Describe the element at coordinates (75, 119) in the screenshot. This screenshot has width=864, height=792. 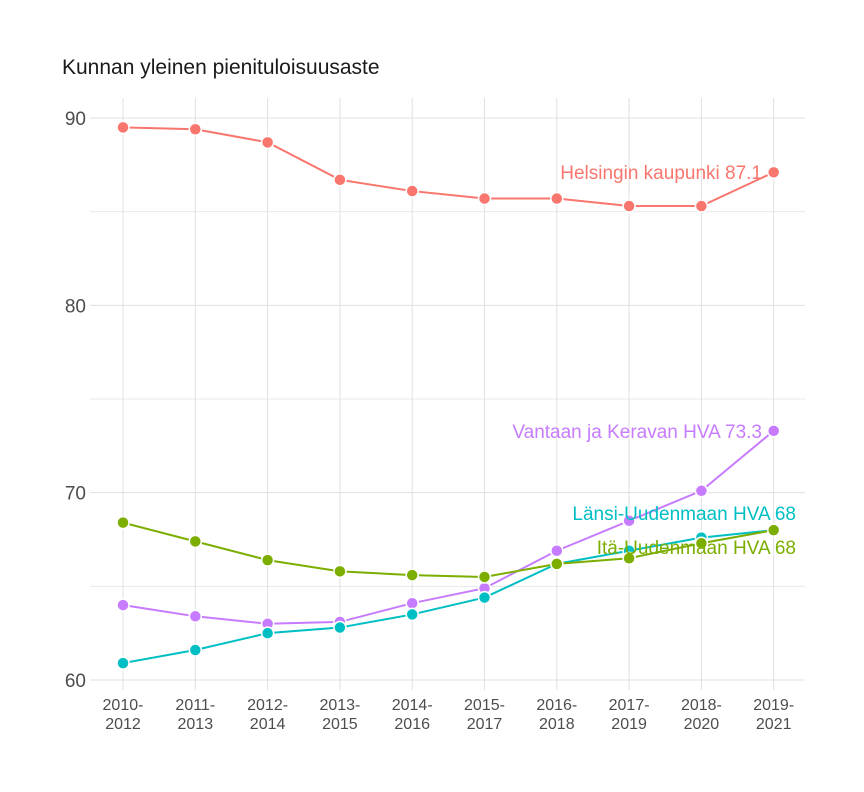
I see `y-tick-label: 90` at that location.